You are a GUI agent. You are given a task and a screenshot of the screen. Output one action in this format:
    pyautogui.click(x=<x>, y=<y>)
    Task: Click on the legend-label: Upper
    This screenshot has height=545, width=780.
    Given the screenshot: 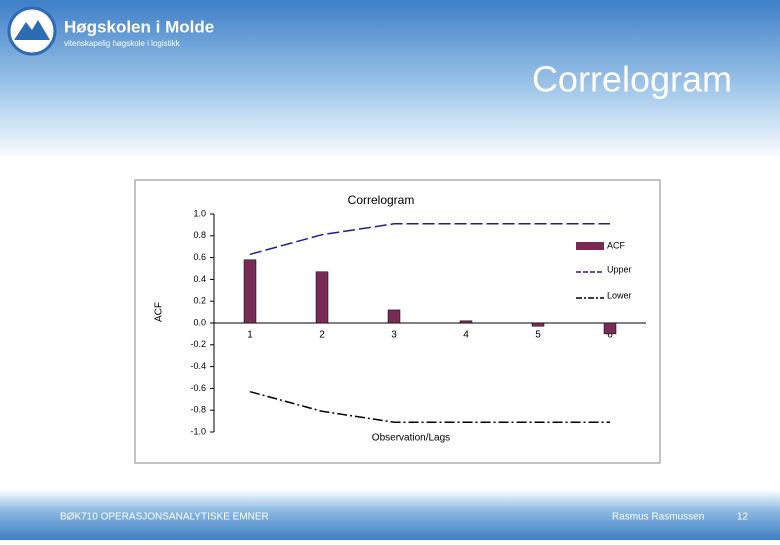 What is the action you would take?
    pyautogui.click(x=619, y=269)
    